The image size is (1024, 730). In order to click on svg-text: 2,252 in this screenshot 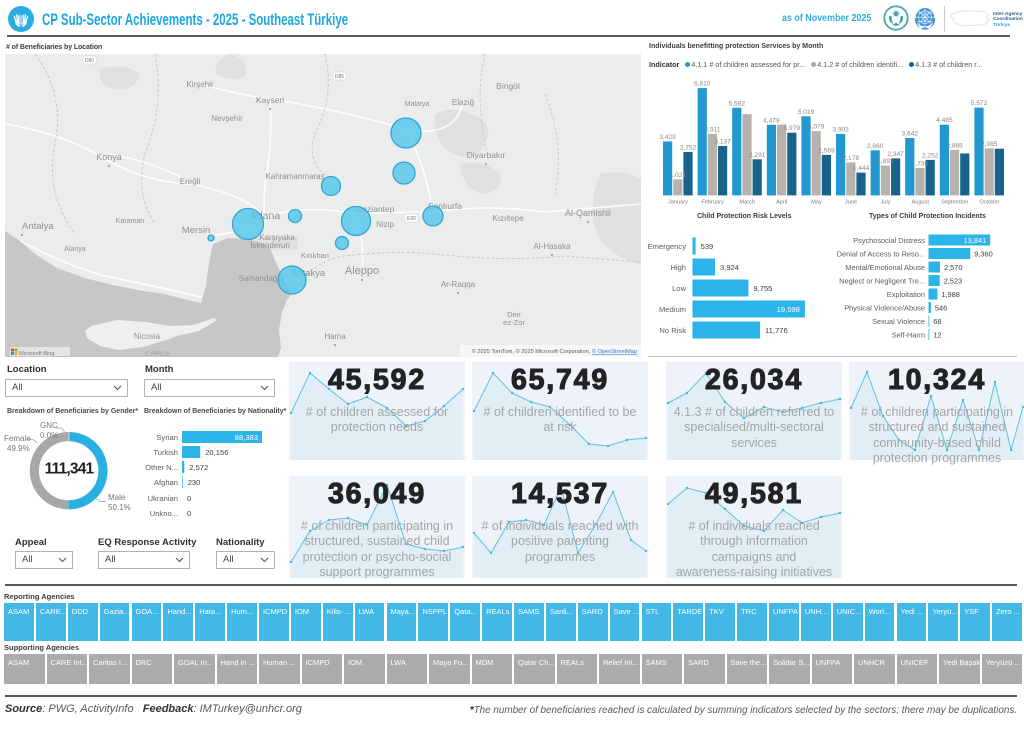, I will do `click(930, 155)`.